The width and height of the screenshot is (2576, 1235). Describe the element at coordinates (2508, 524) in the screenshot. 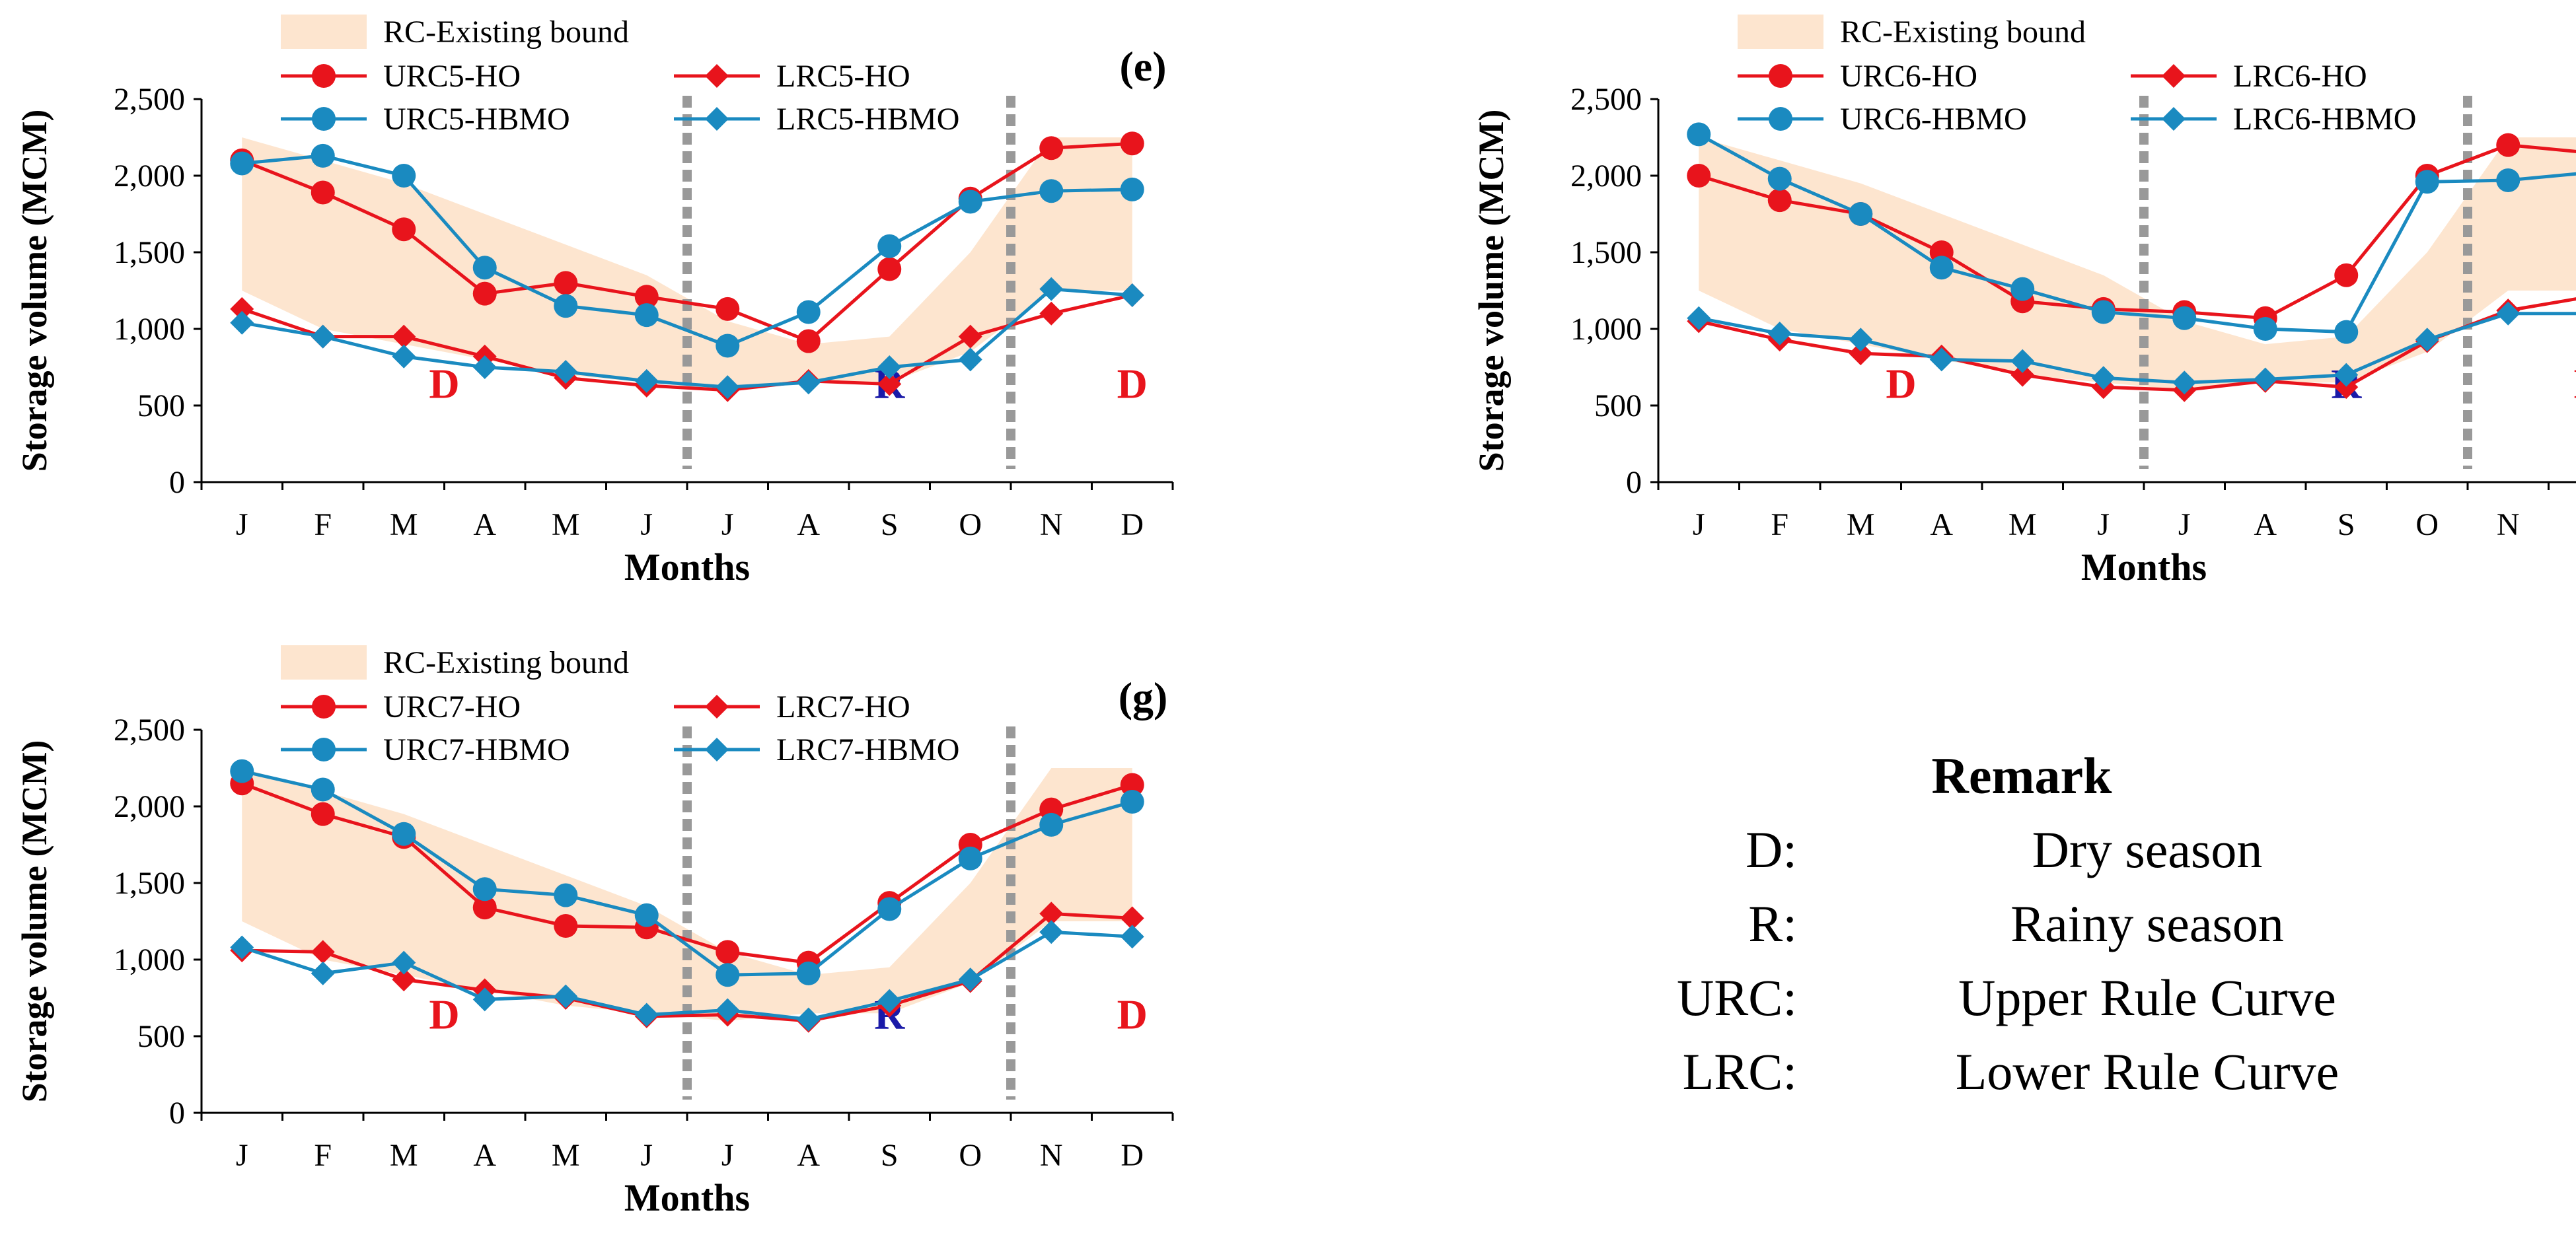

I see `x-tick-label: N` at that location.